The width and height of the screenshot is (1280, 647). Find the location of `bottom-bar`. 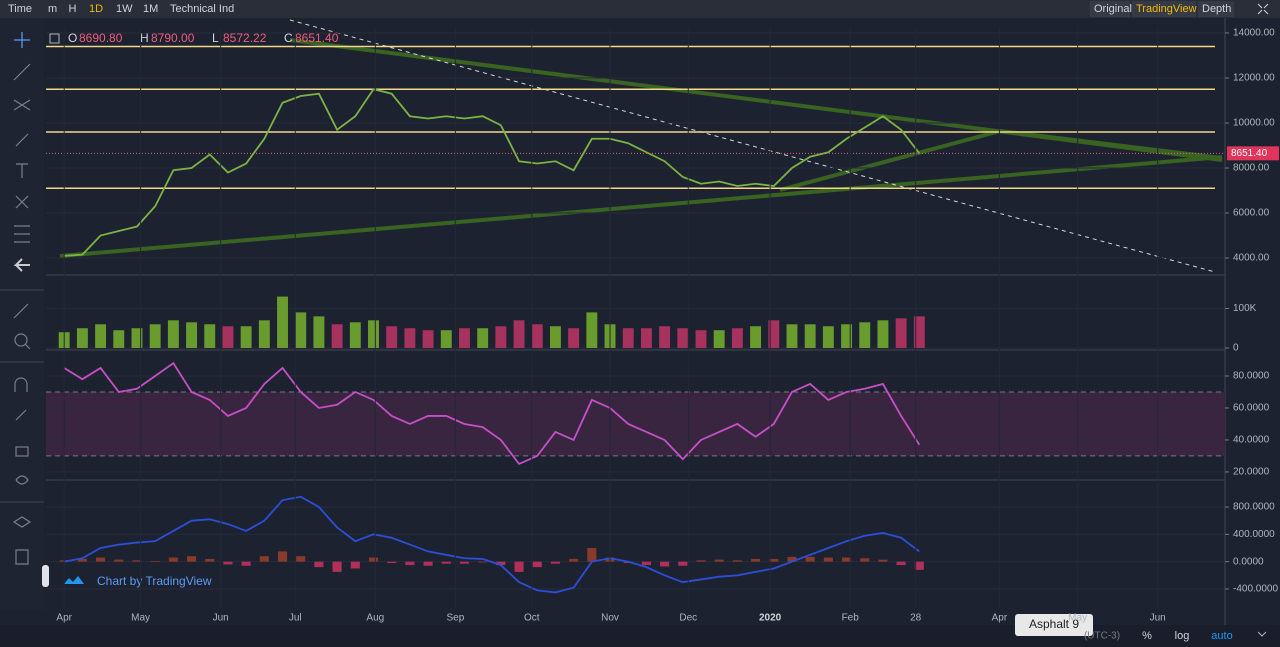

bottom-bar is located at coordinates (640, 636).